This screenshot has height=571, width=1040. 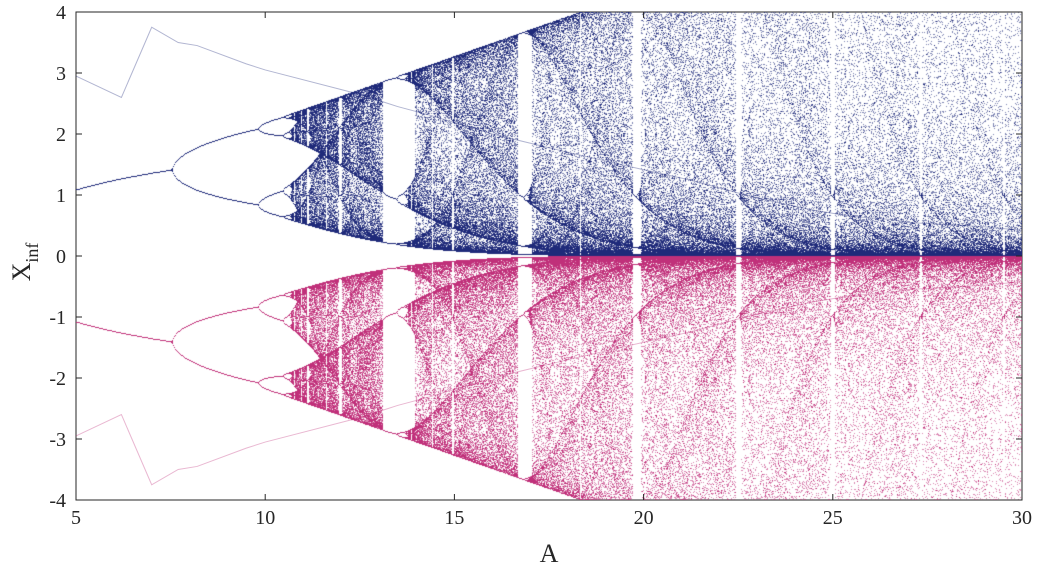 I want to click on x-tick-label: 5, so click(x=76, y=518).